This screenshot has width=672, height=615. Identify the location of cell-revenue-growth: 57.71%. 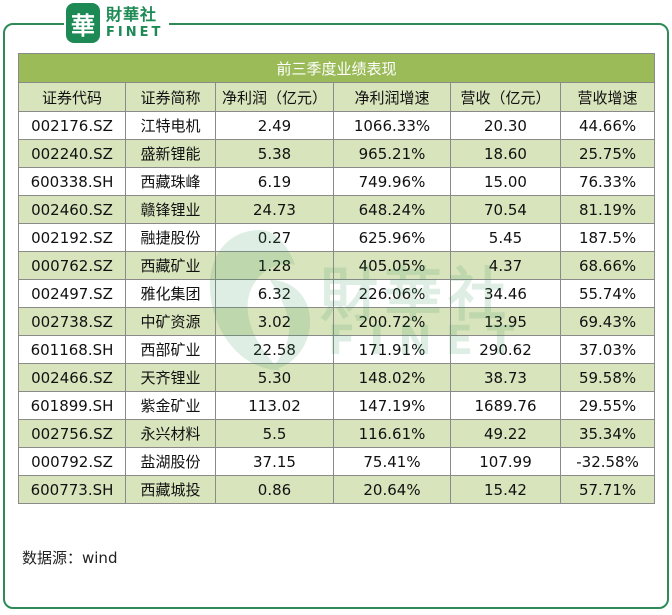
(607, 489).